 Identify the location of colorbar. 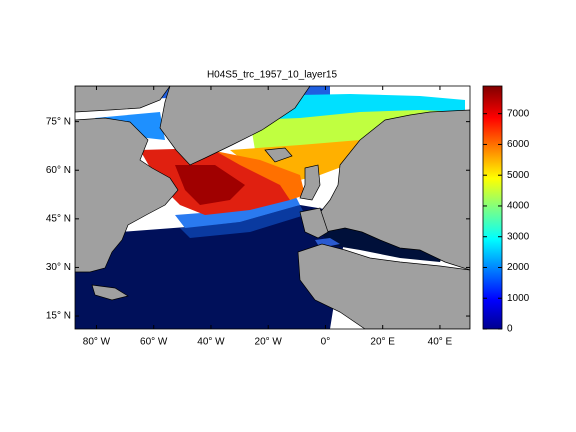
(492, 207).